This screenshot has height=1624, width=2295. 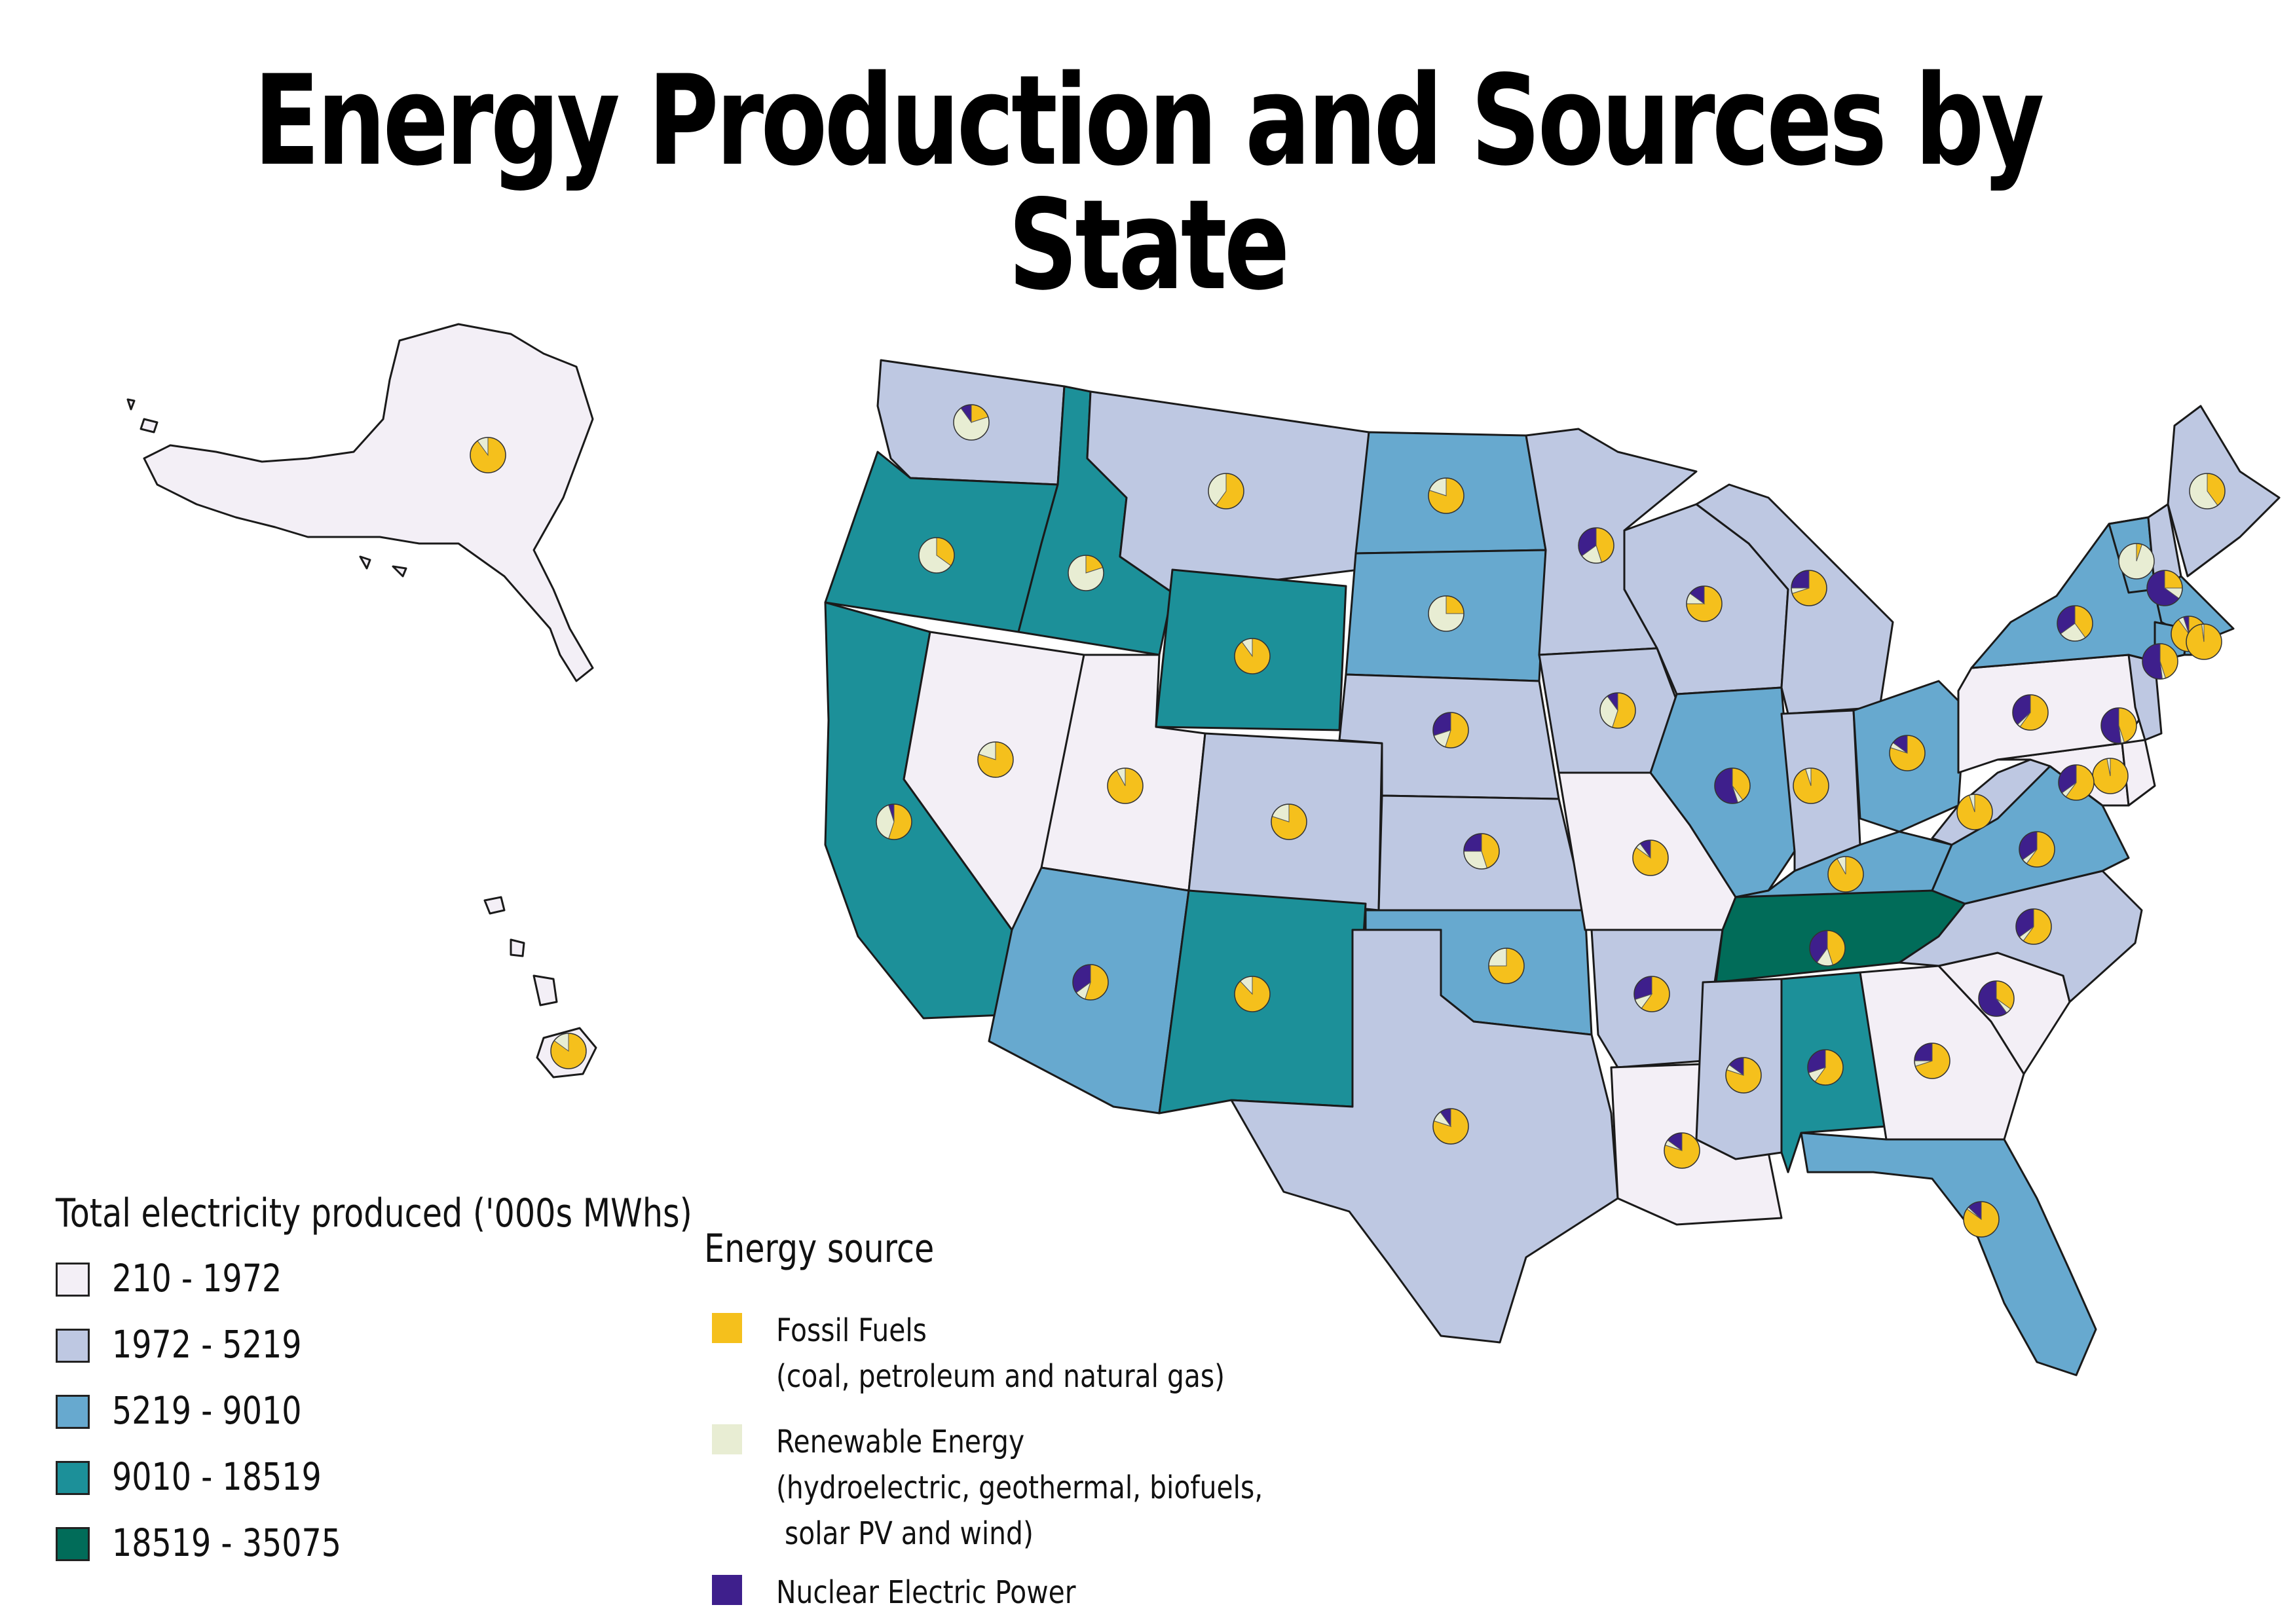 What do you see at coordinates (1651, 994) in the screenshot?
I see `pie-AR` at bounding box center [1651, 994].